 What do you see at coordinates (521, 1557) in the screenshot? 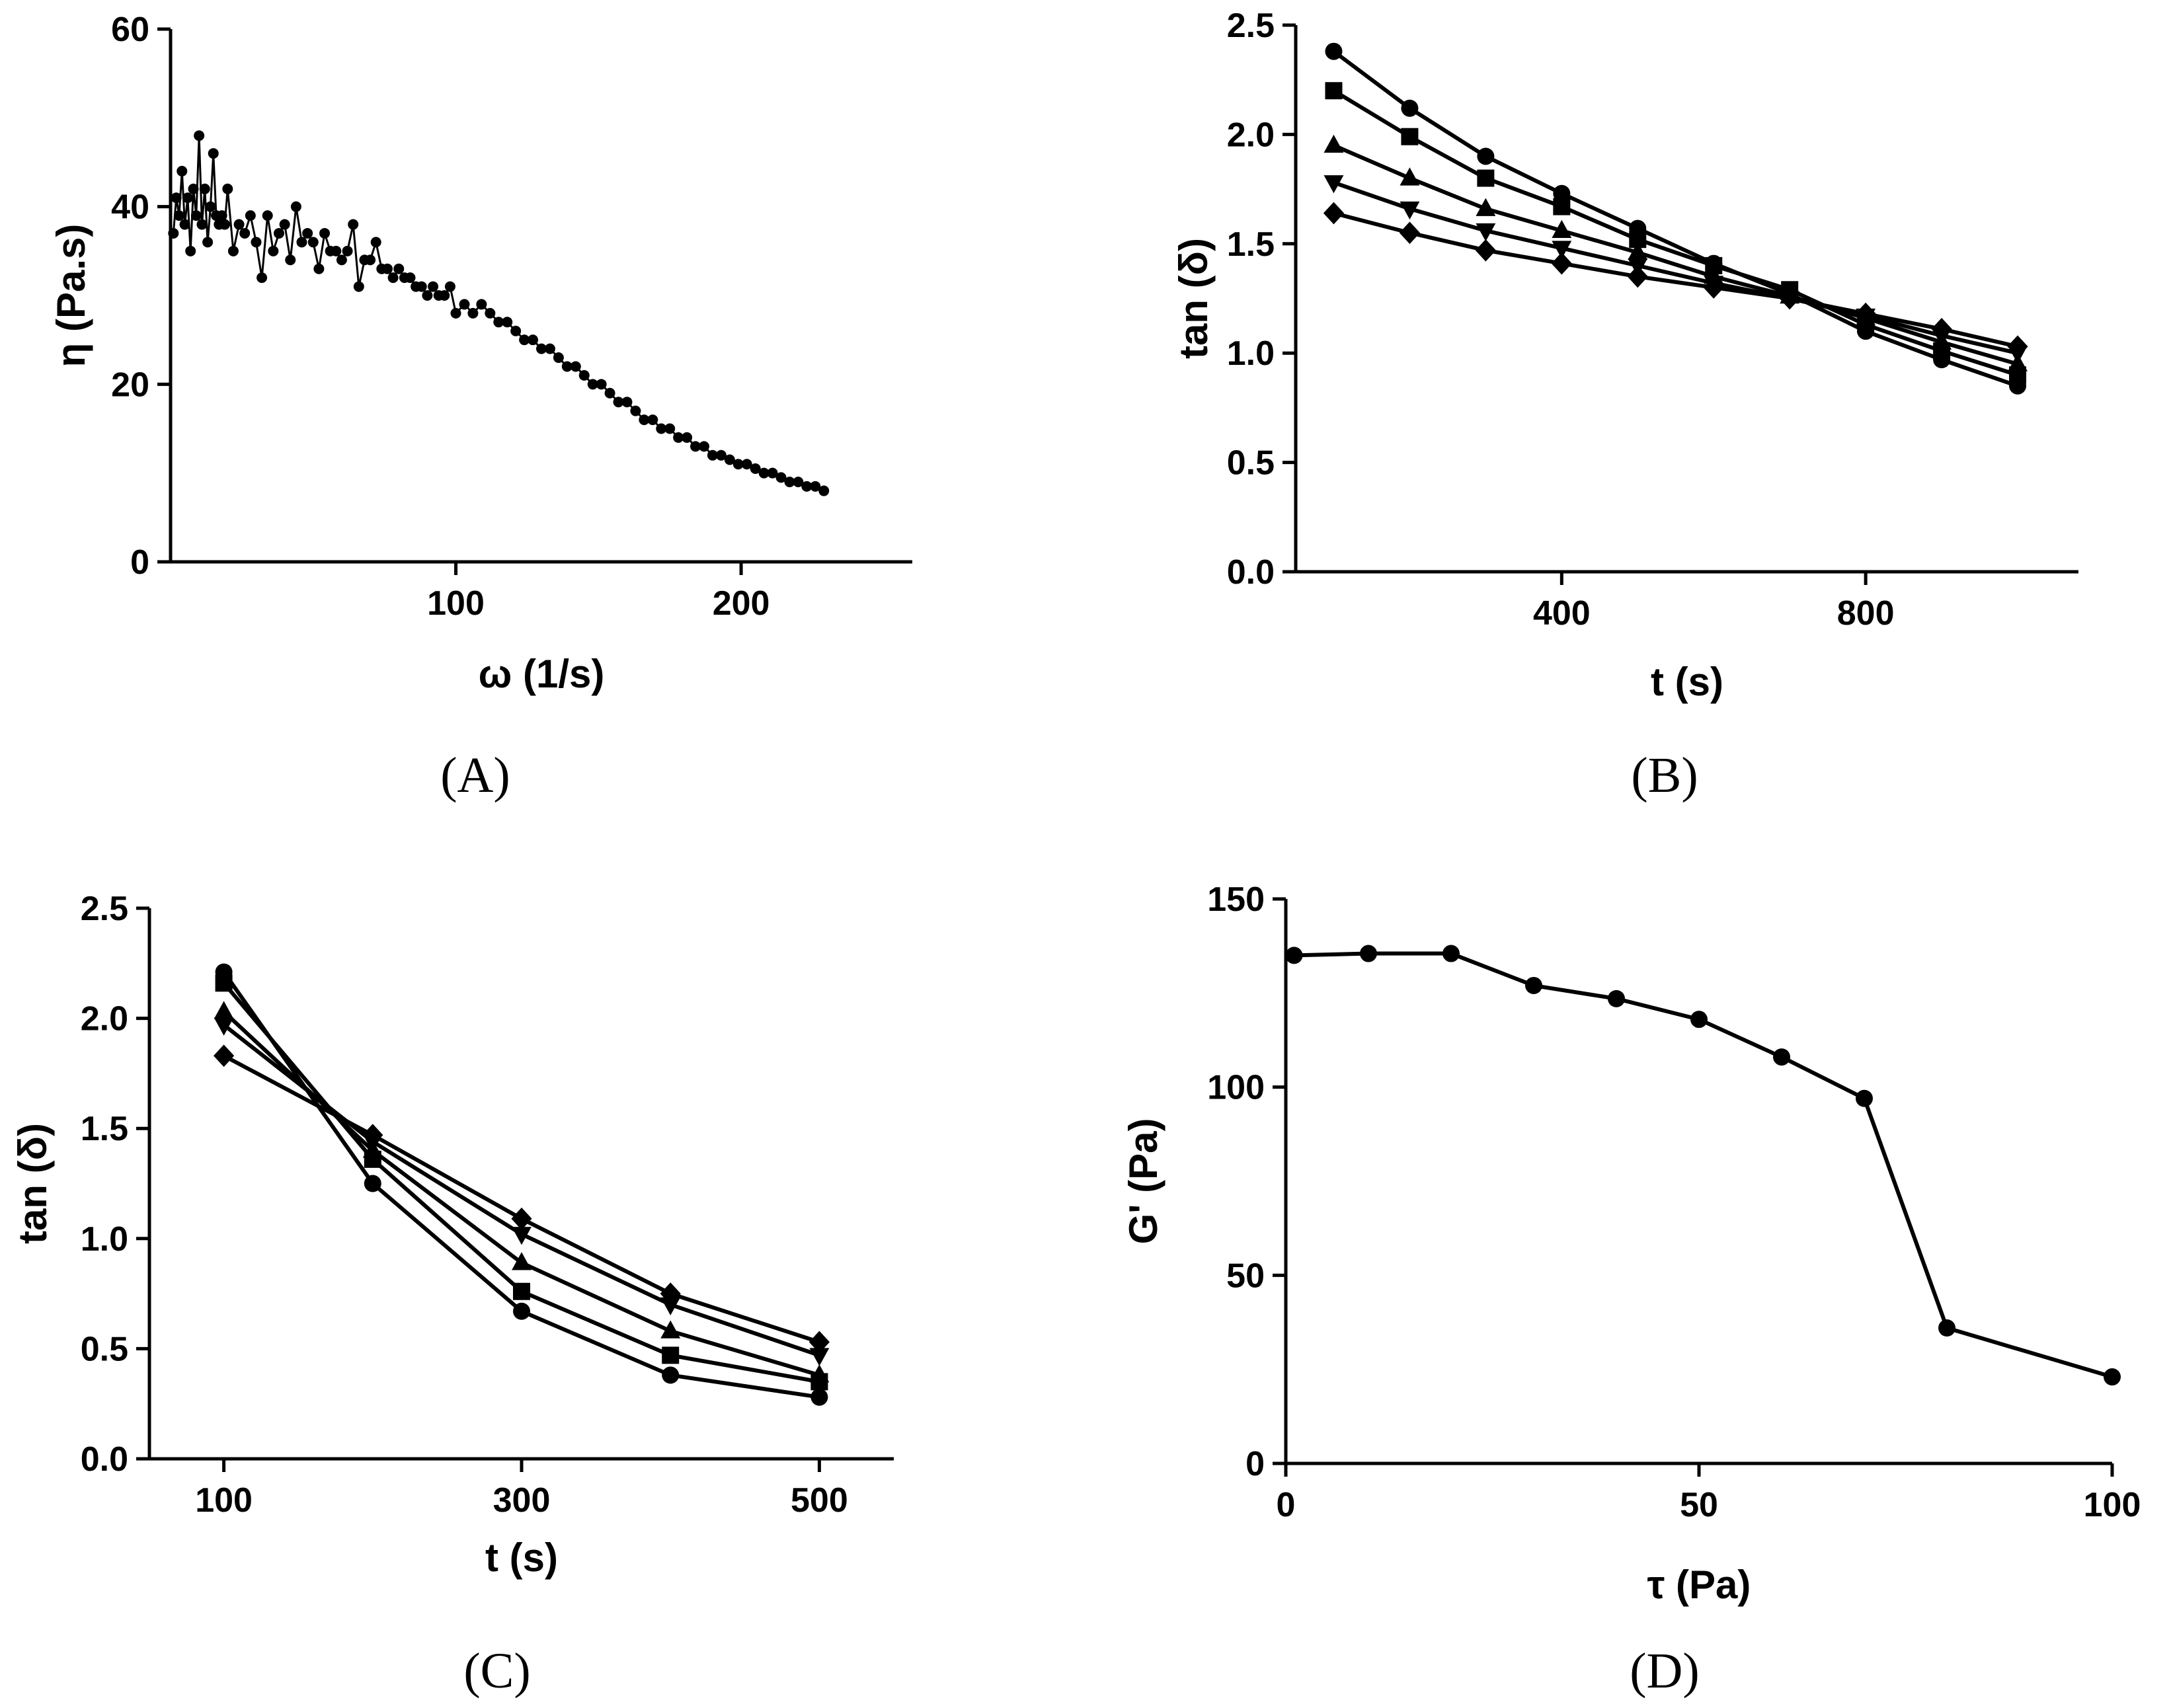
I see `x-axis-title: t (s)` at bounding box center [521, 1557].